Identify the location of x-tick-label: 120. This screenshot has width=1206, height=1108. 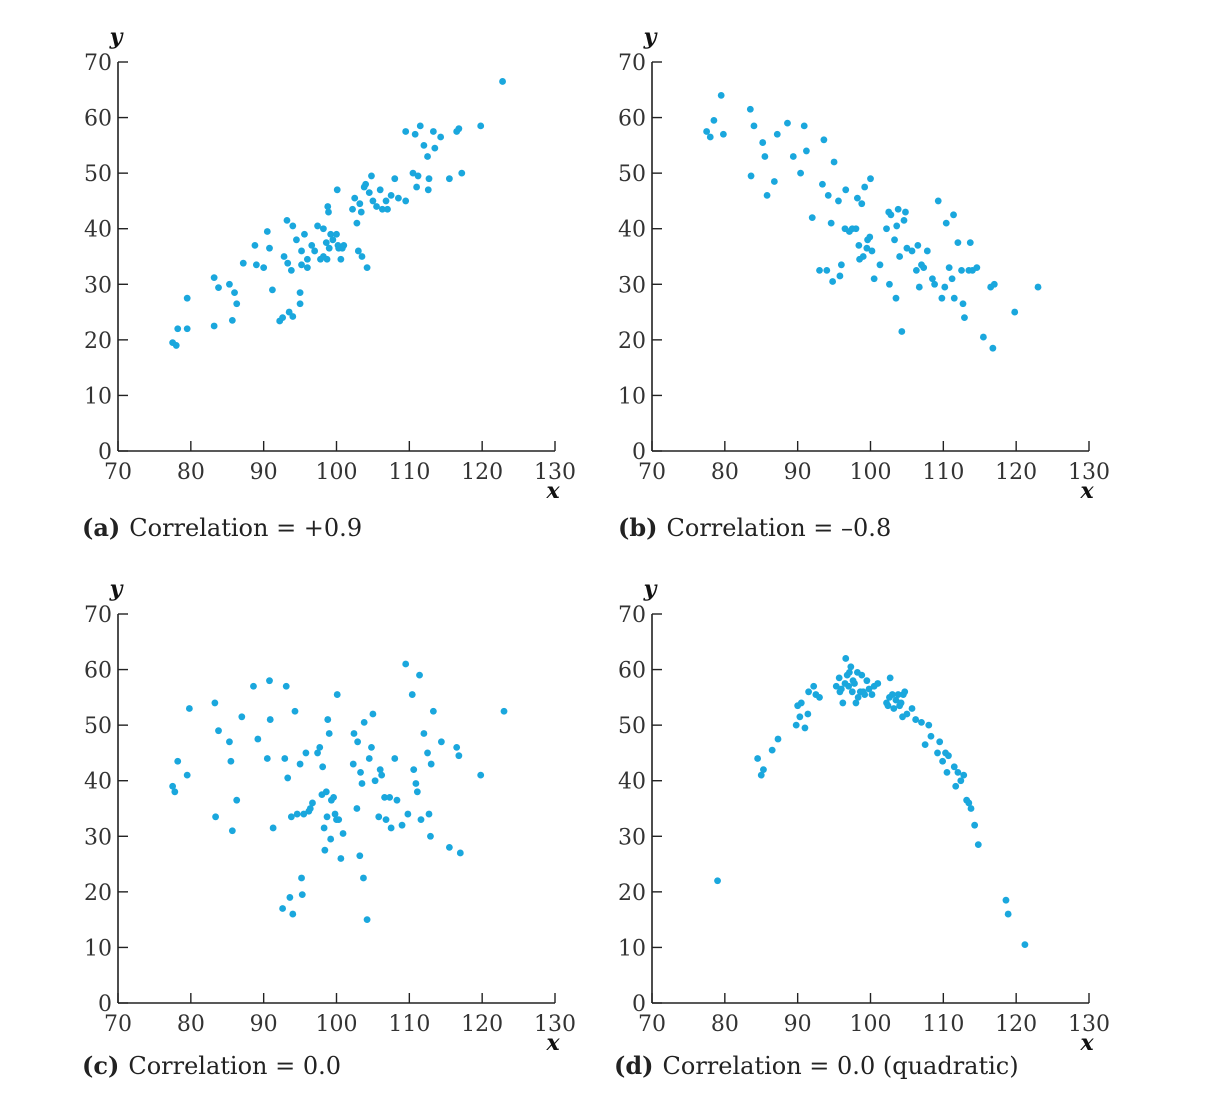
(1016, 472).